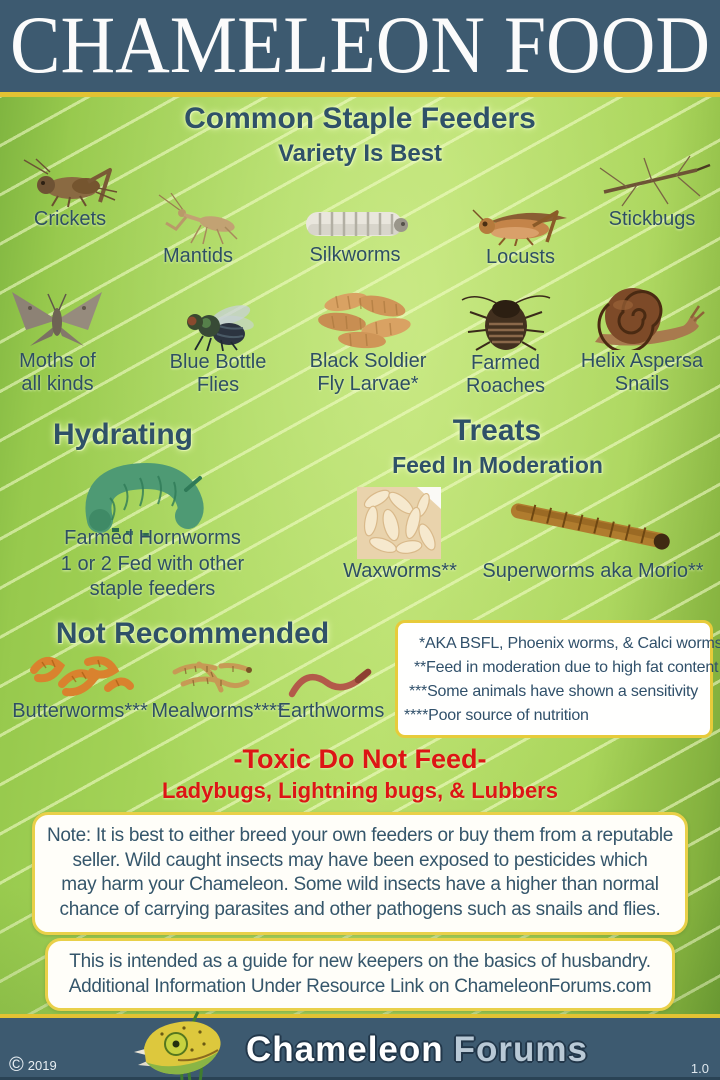 This screenshot has width=720, height=1080. I want to click on copyright-notice: © 2019, so click(33, 1065).